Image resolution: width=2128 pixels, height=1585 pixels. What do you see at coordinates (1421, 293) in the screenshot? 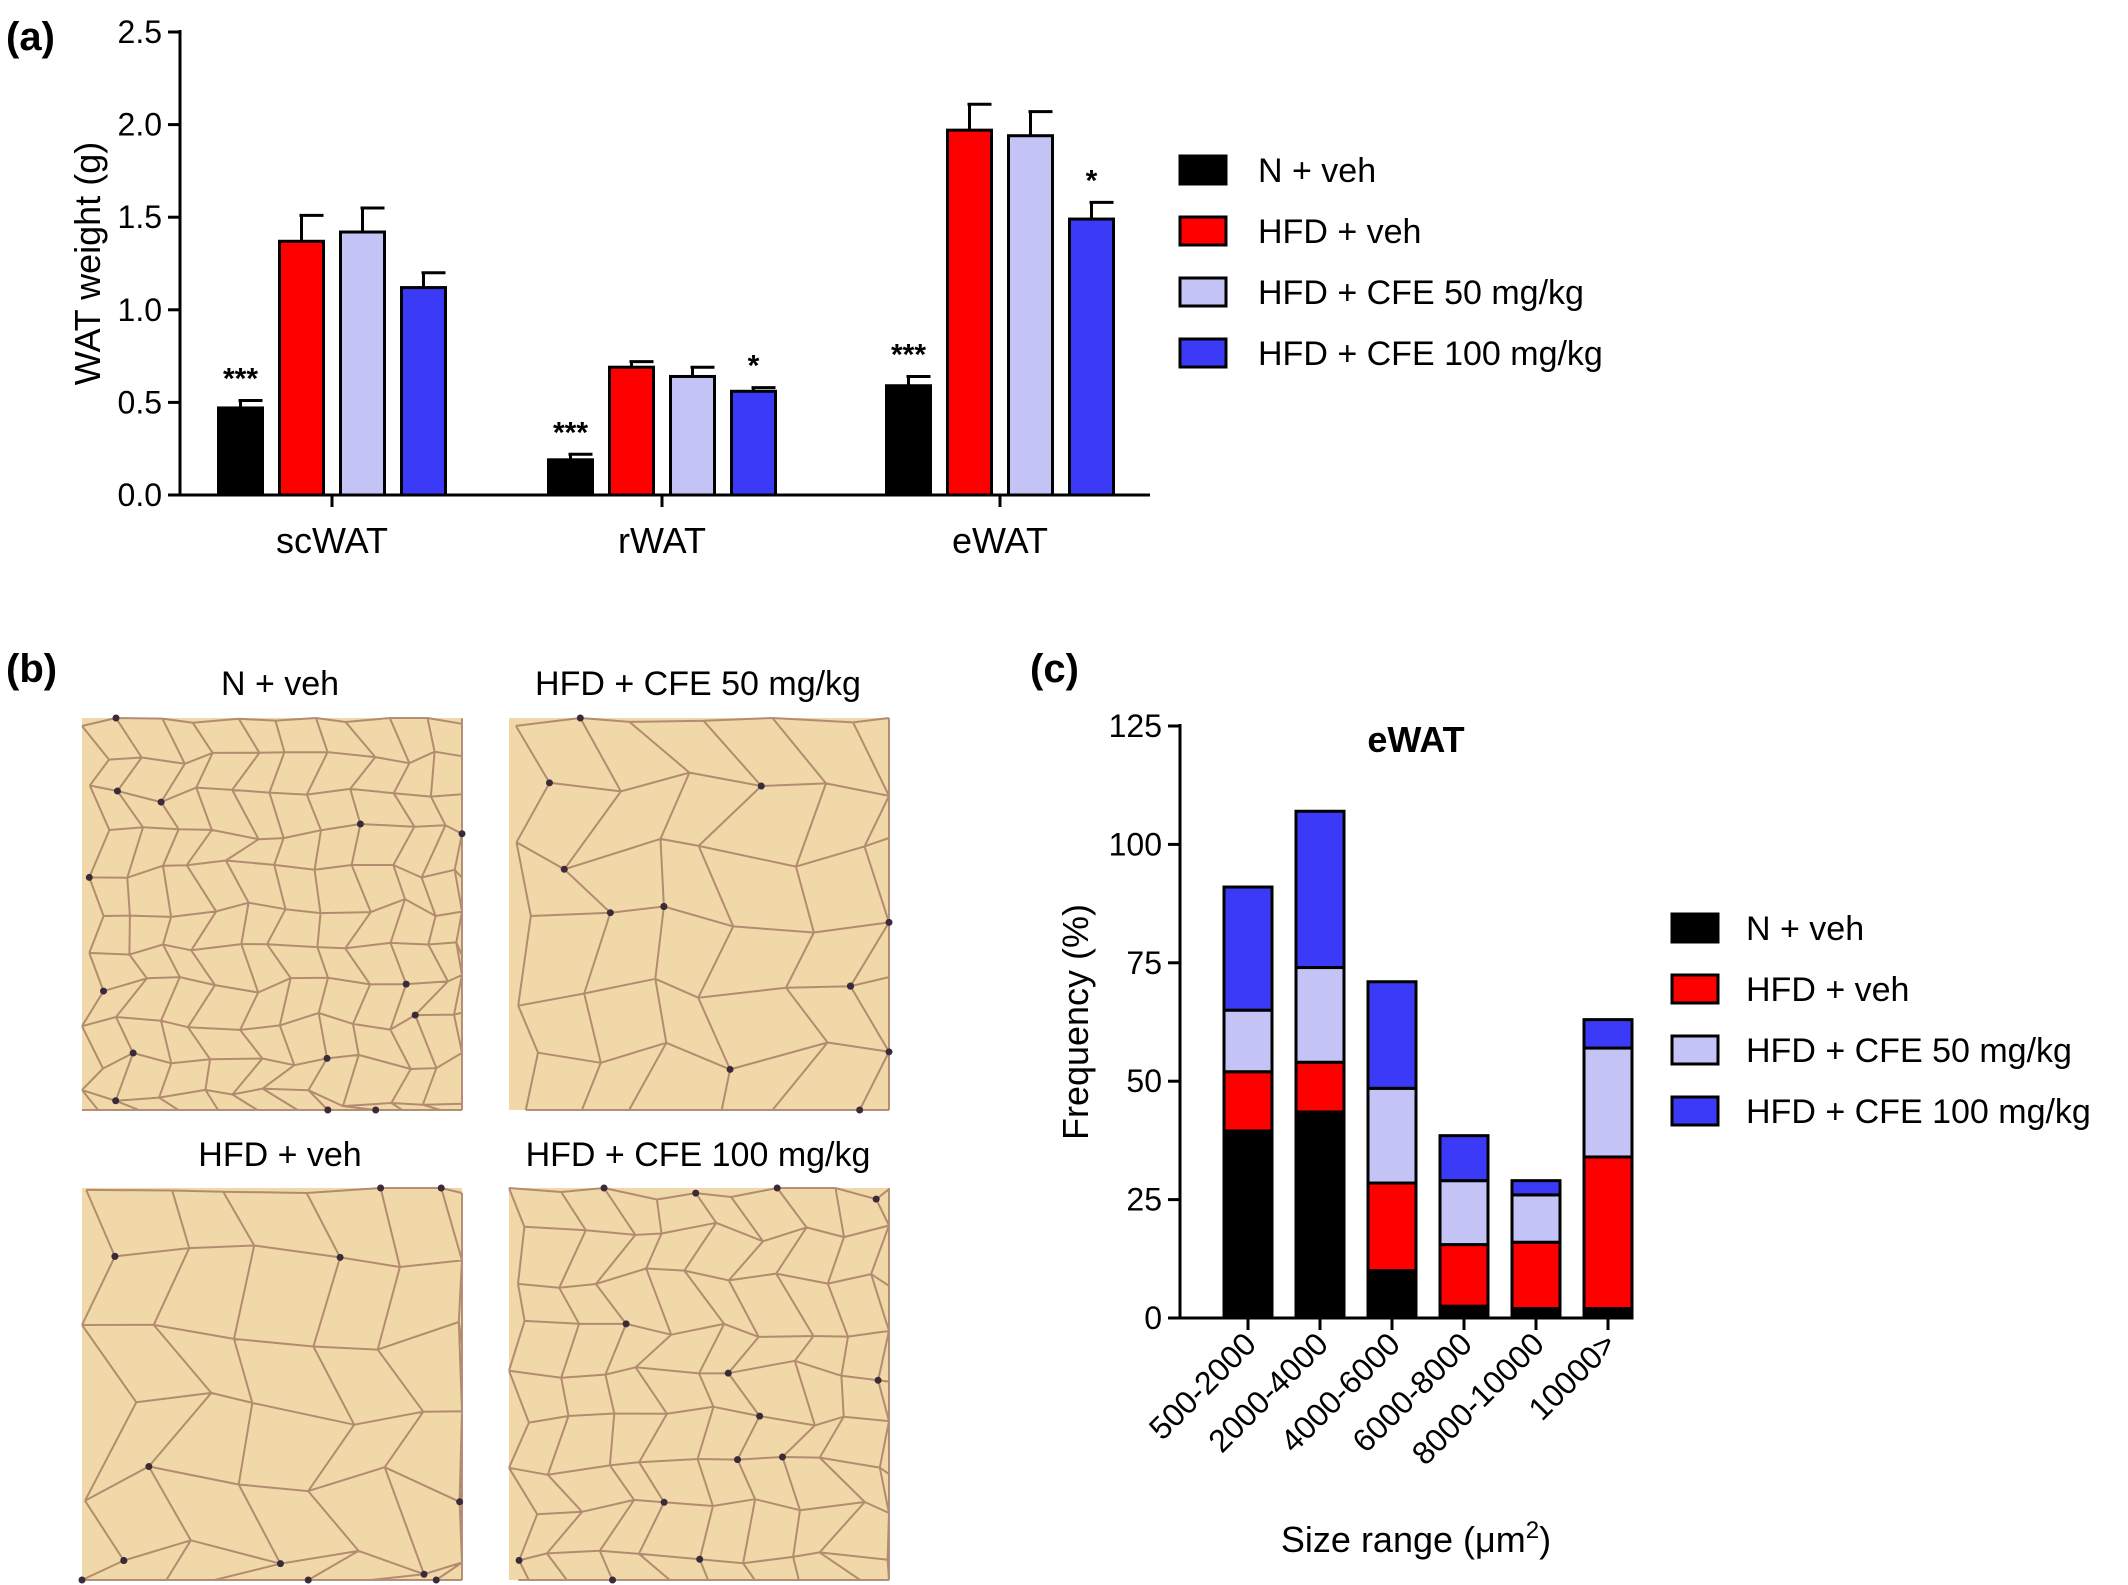
I see `a-legend-label: HFD + CFE 50 mg/kg` at bounding box center [1421, 293].